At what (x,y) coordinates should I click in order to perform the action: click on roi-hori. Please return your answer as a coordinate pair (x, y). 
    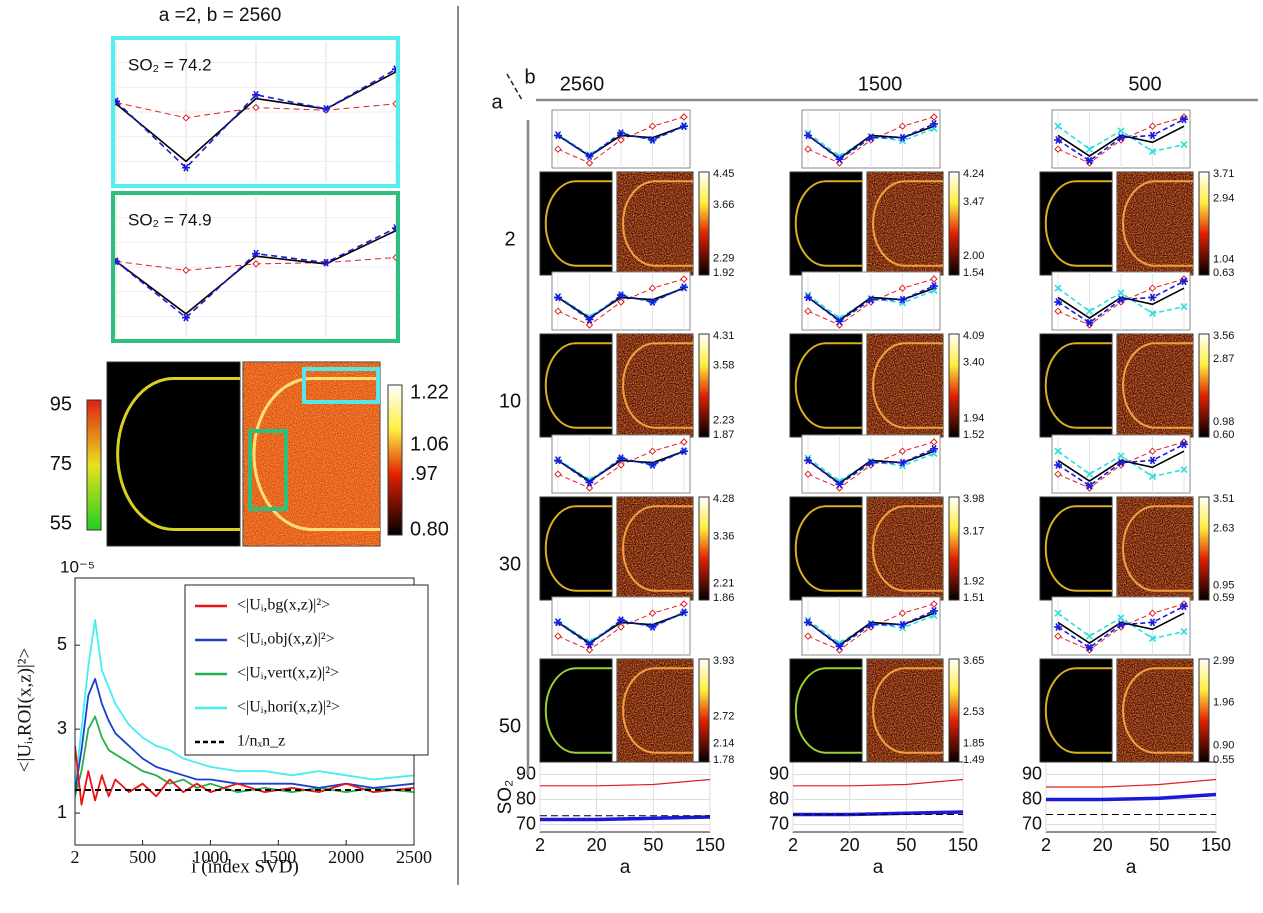
    Looking at the image, I should click on (341, 385).